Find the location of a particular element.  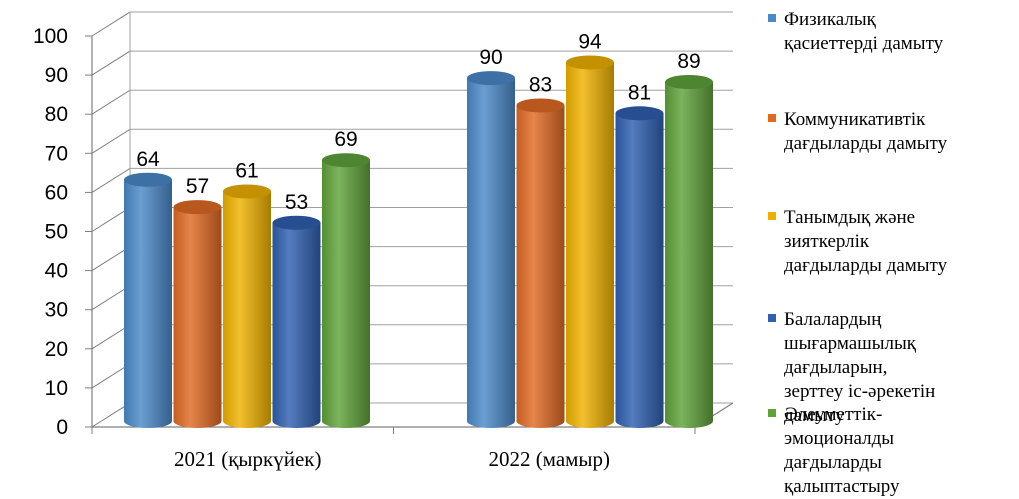

y-tick-label: 90 is located at coordinates (56, 75).